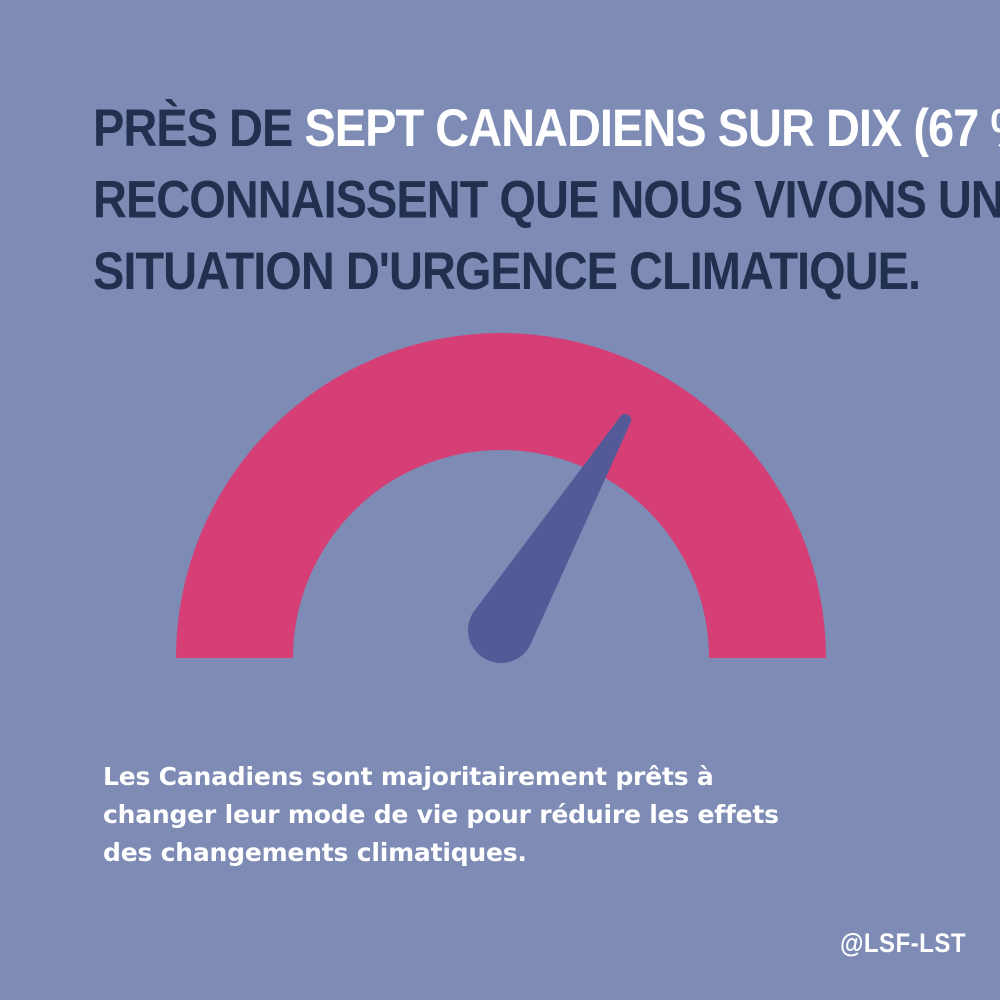  Describe the element at coordinates (193, 127) in the screenshot. I see `headline-prefix: Près de` at that location.